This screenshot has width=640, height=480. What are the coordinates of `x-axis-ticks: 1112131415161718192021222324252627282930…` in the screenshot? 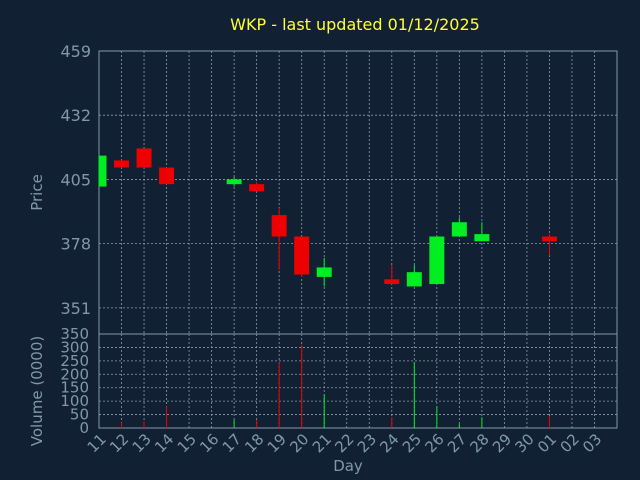 It's located at (345, 443).